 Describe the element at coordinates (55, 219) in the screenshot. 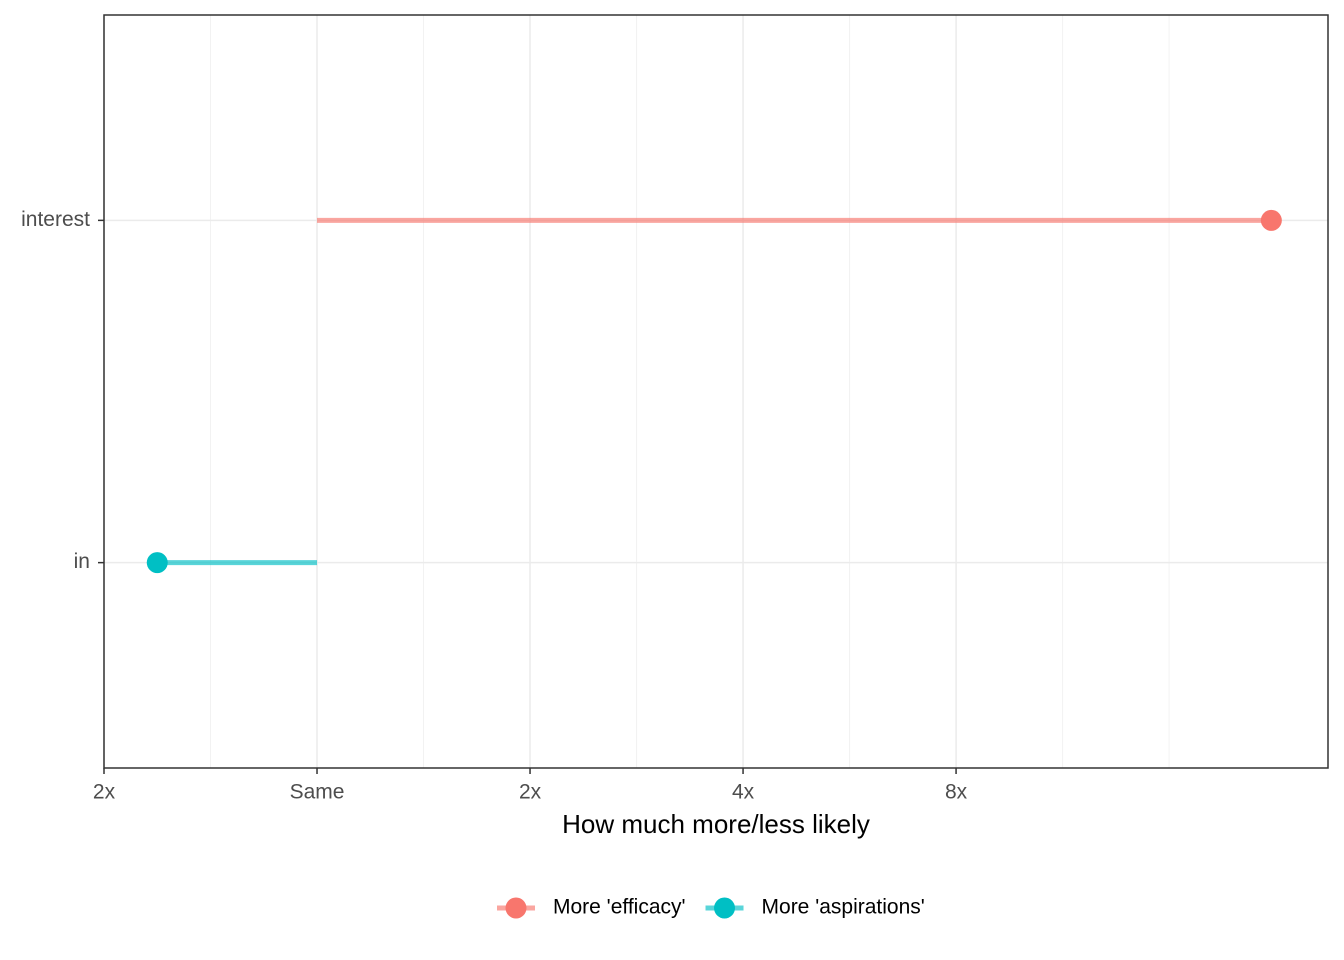

I see `y-tick-label: interest` at that location.